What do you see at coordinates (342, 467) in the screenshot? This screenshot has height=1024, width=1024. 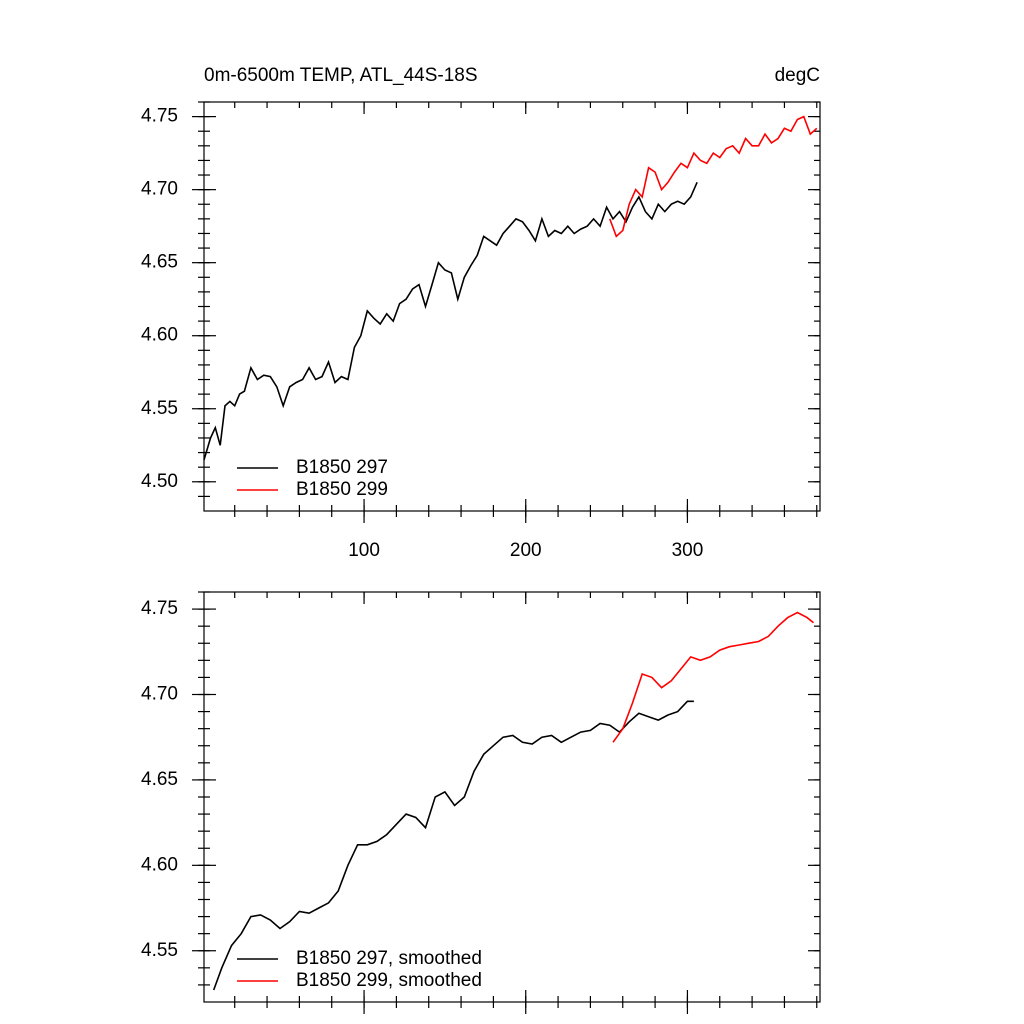 I see `legend-label: B1850 297` at bounding box center [342, 467].